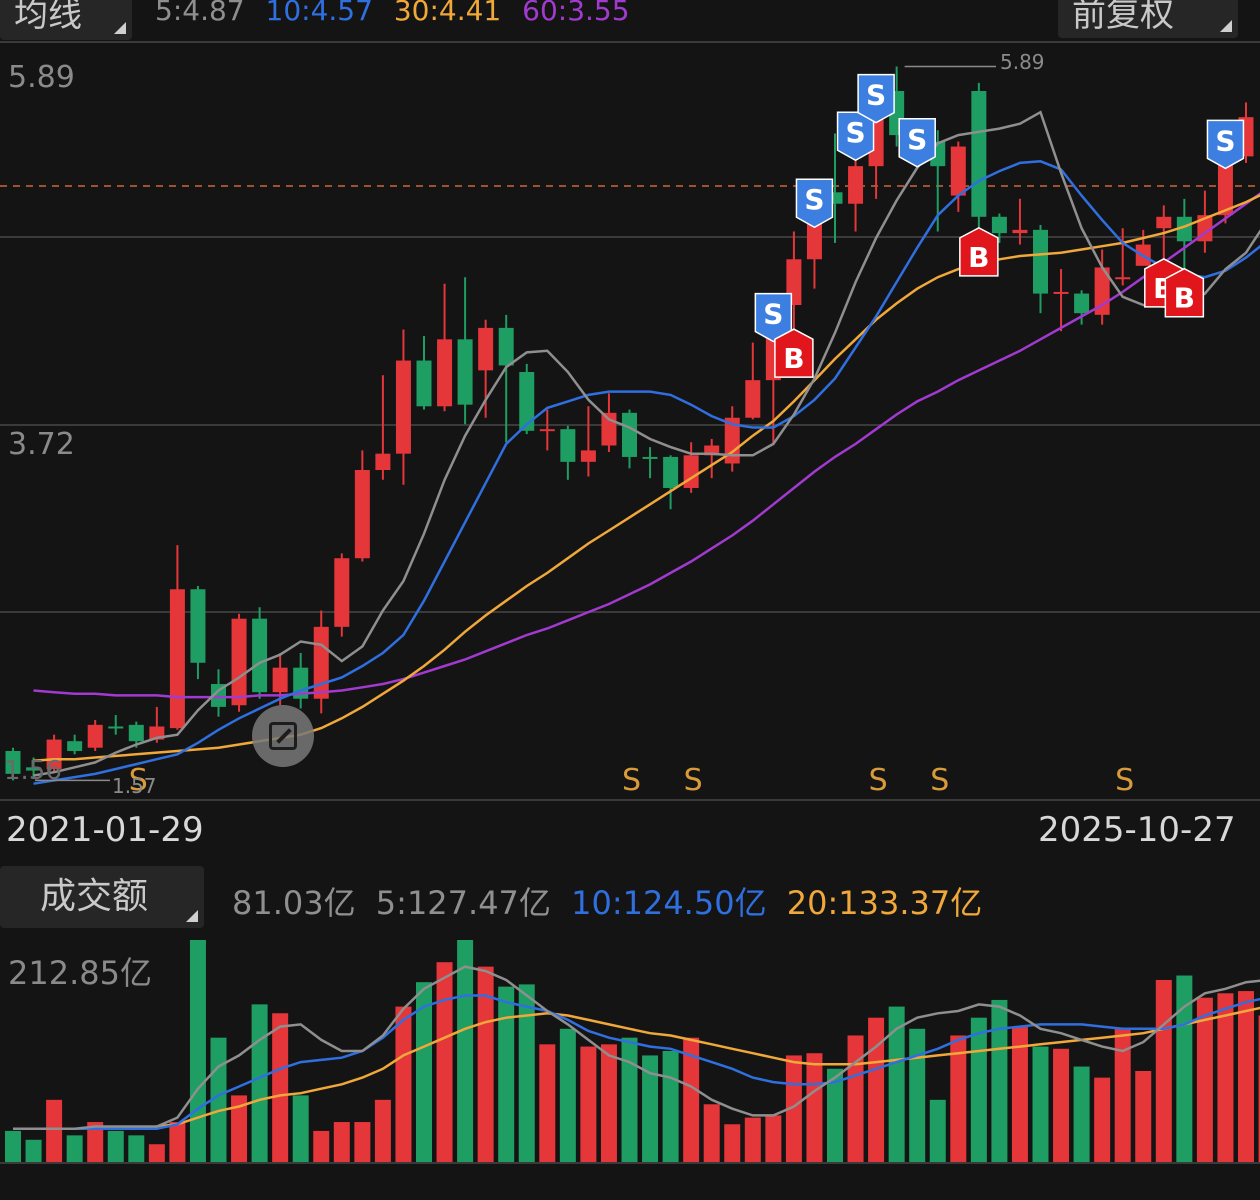 Image resolution: width=1260 pixels, height=1200 pixels. What do you see at coordinates (669, 903) in the screenshot?
I see `volume-ma10-value: 10:124.50亿` at bounding box center [669, 903].